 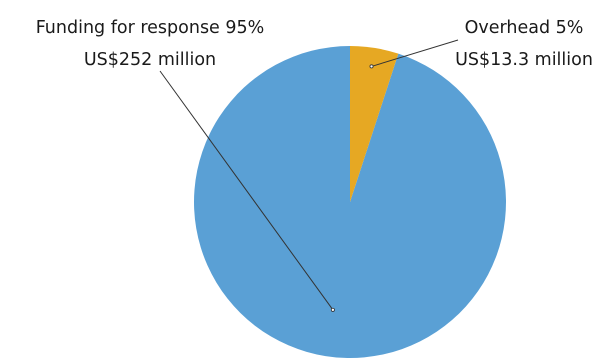 I want to click on slice-label-funding-value: US$252 million, so click(x=150, y=60).